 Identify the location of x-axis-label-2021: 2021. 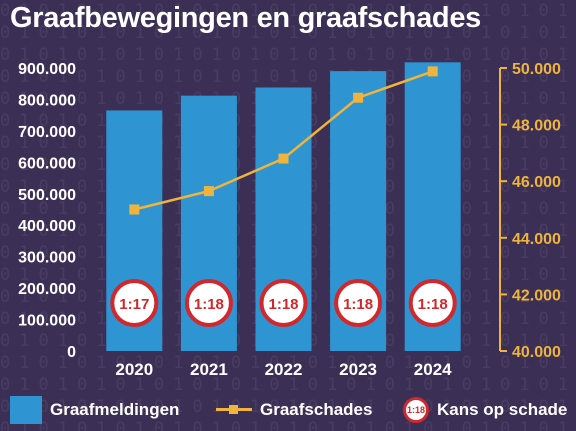
(209, 369).